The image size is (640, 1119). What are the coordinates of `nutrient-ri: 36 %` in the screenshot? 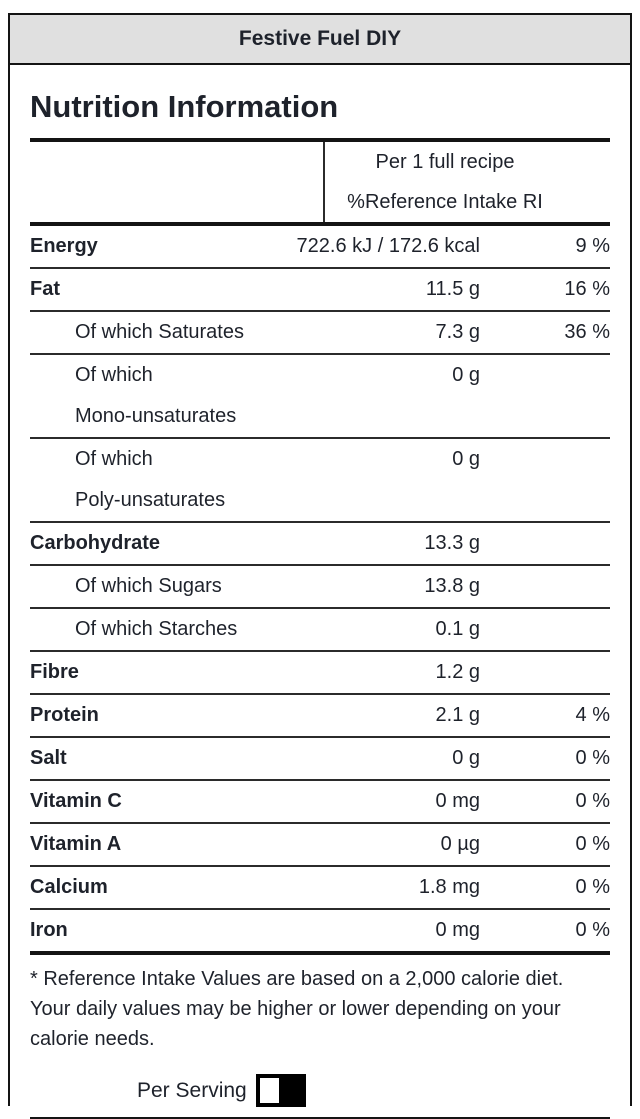 It's located at (587, 332).